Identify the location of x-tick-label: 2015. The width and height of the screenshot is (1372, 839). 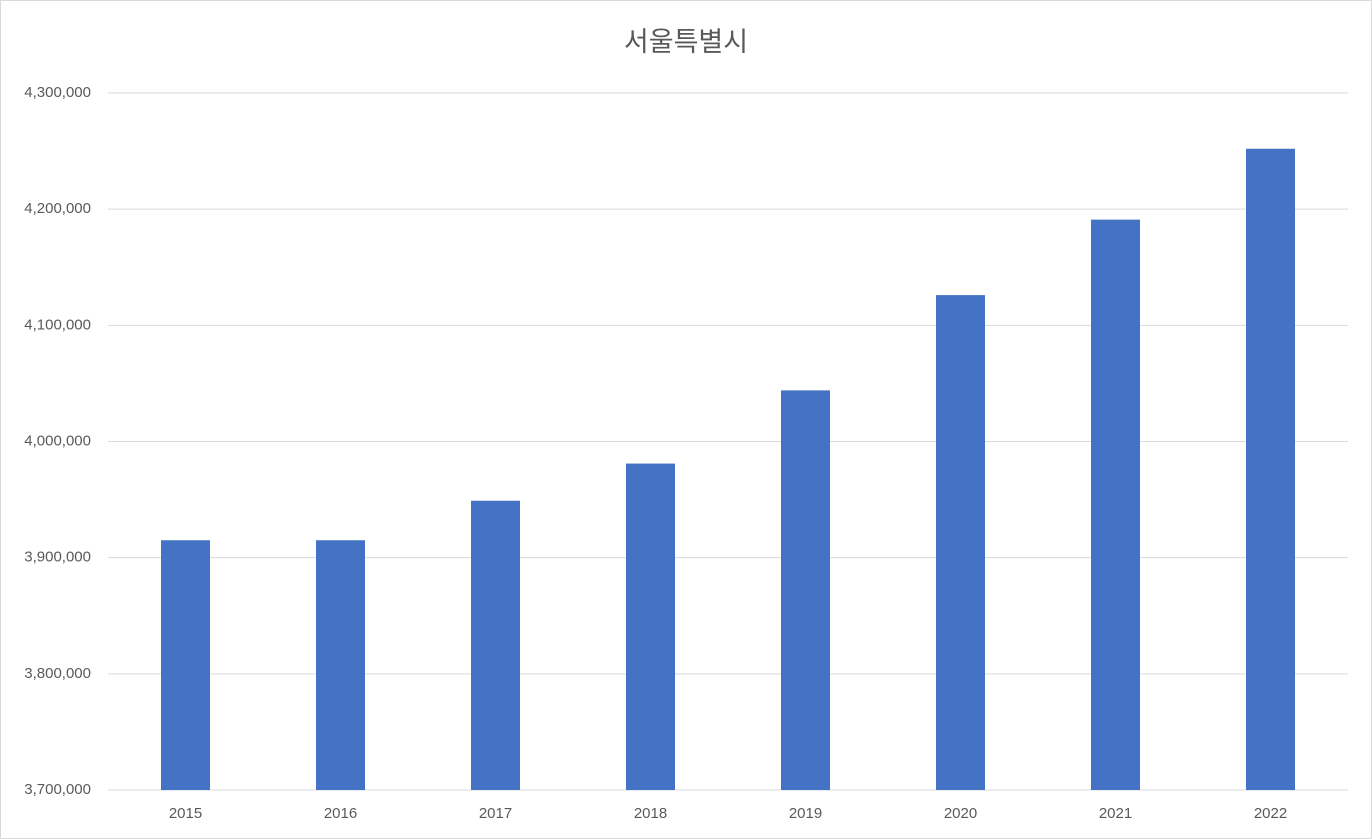
(185, 813).